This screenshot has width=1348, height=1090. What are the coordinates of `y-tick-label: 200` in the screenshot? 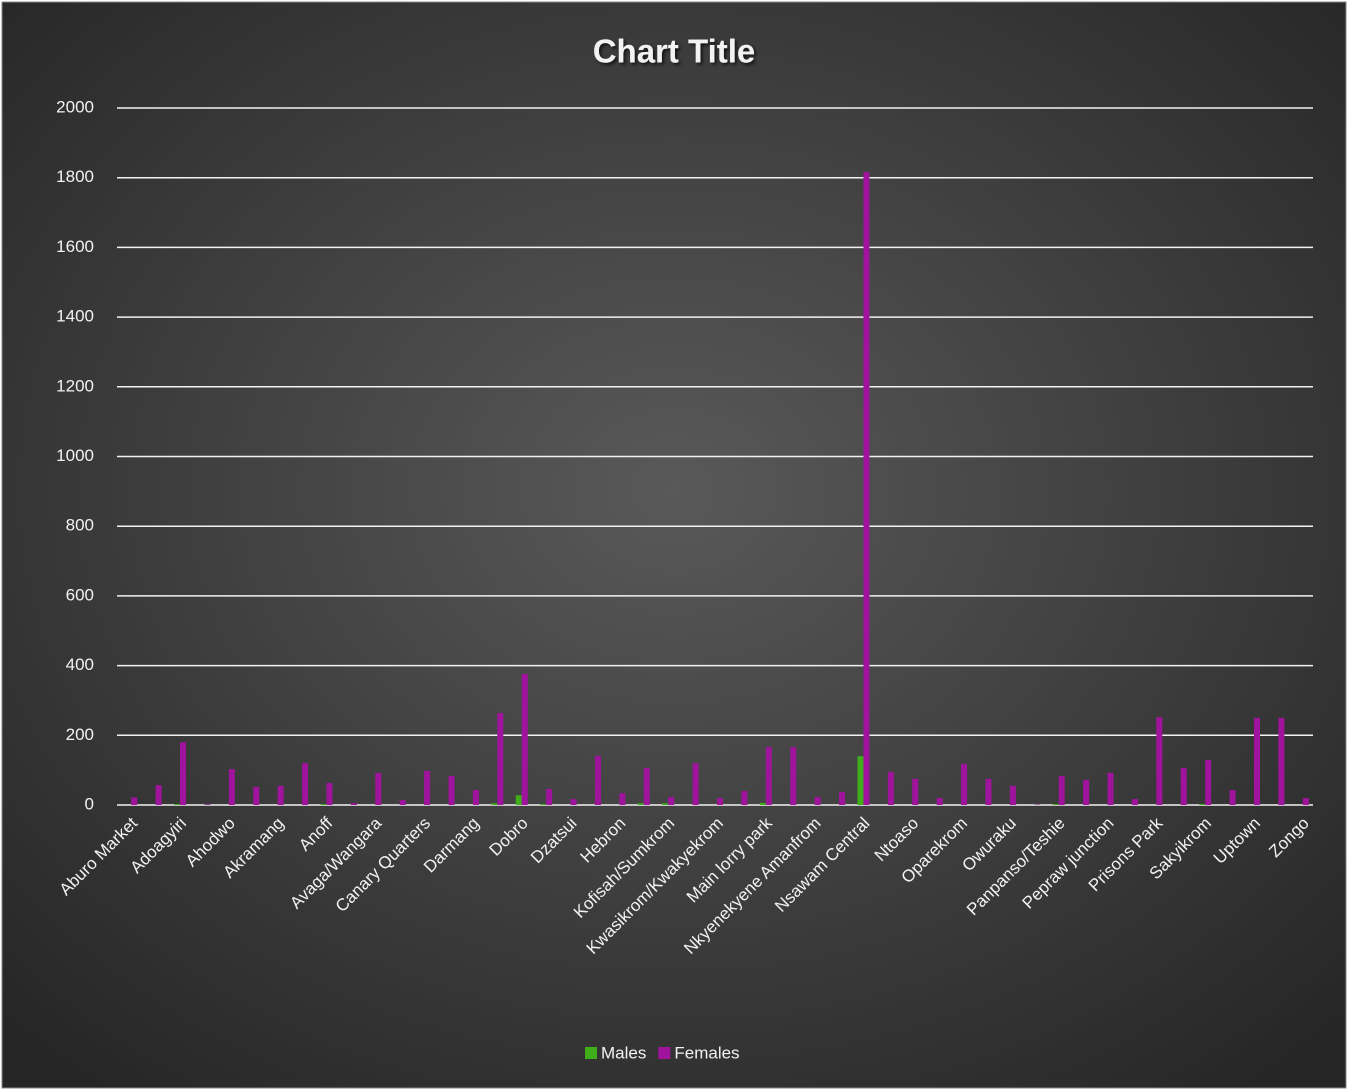 It's located at (80, 734).